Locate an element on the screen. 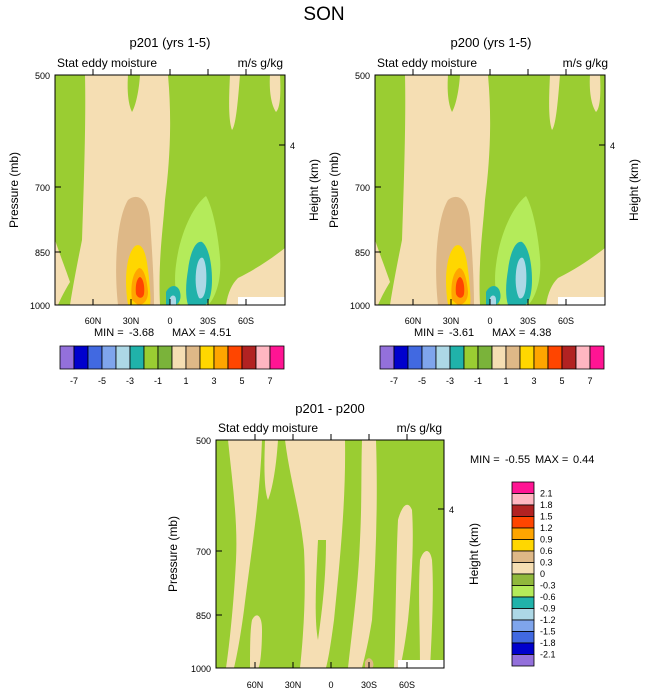 This screenshot has height=694, width=648. y-tick-label: 850 is located at coordinates (42, 253).